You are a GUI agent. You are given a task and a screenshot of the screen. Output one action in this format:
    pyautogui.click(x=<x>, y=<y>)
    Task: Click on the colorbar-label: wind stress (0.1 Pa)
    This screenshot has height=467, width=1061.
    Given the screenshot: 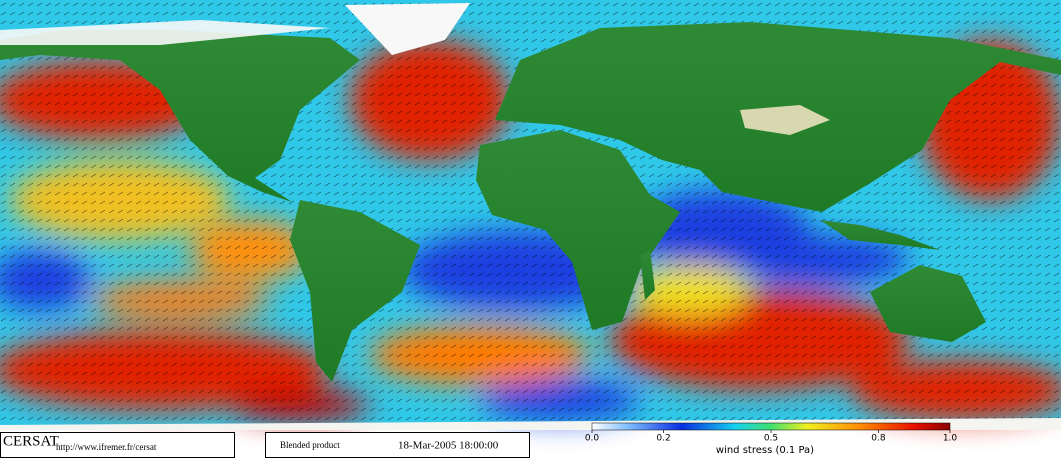 What is the action you would take?
    pyautogui.click(x=765, y=450)
    